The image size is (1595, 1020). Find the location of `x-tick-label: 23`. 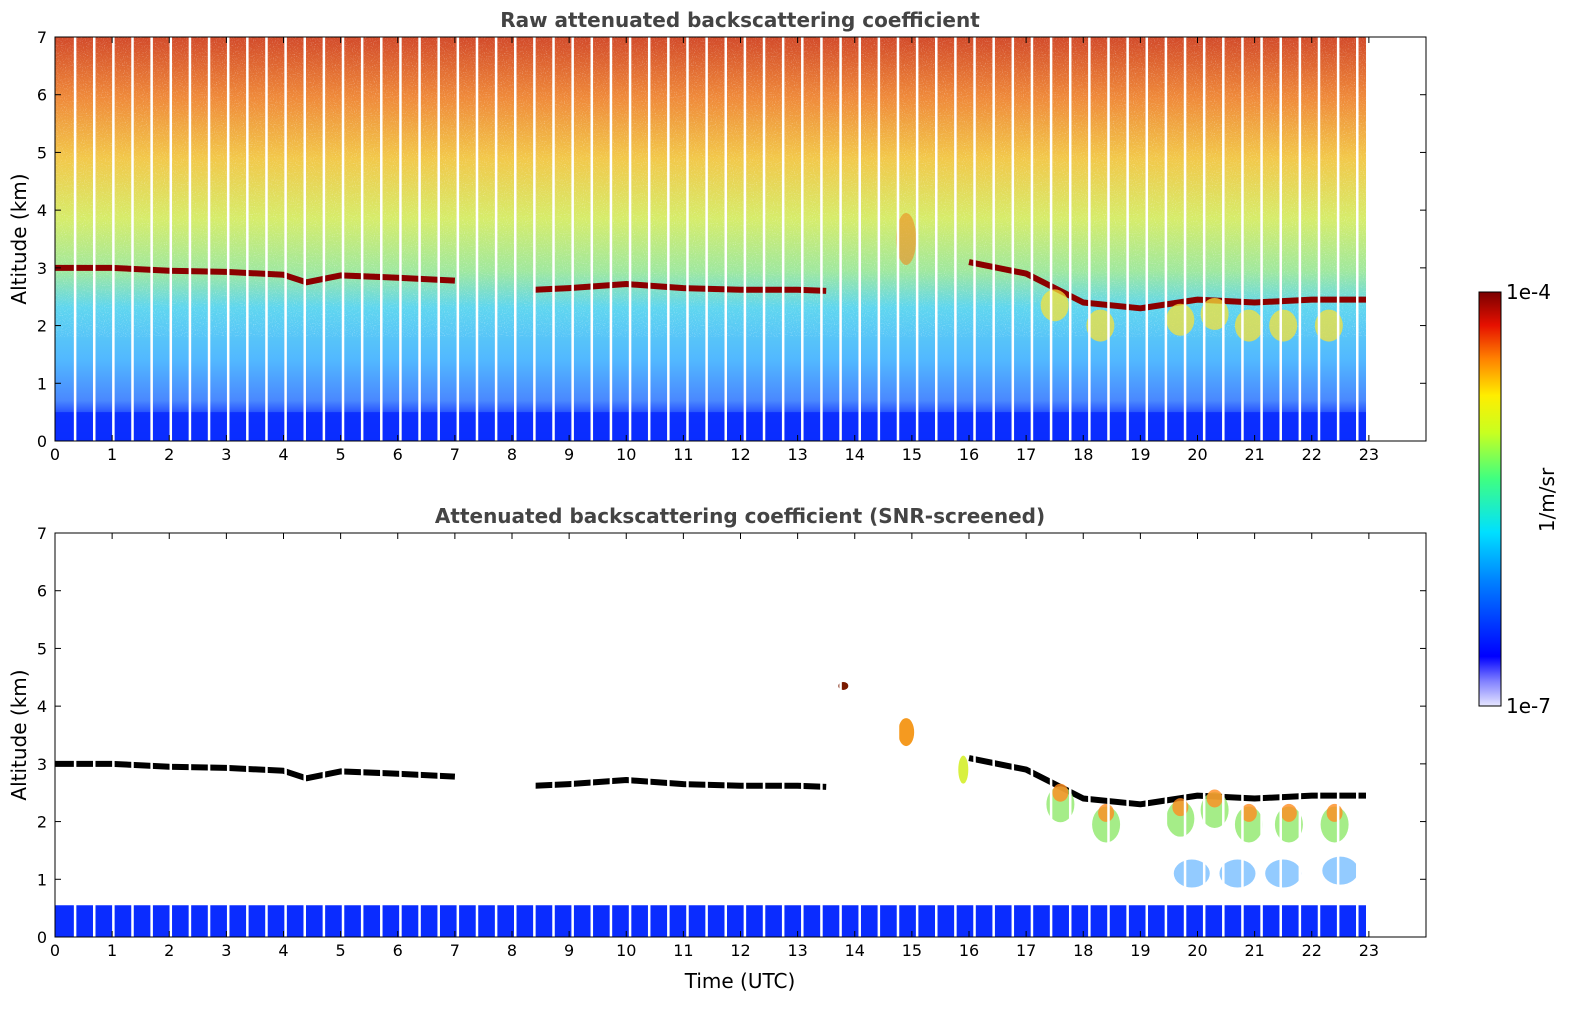

x-tick-label: 23 is located at coordinates (1369, 950).